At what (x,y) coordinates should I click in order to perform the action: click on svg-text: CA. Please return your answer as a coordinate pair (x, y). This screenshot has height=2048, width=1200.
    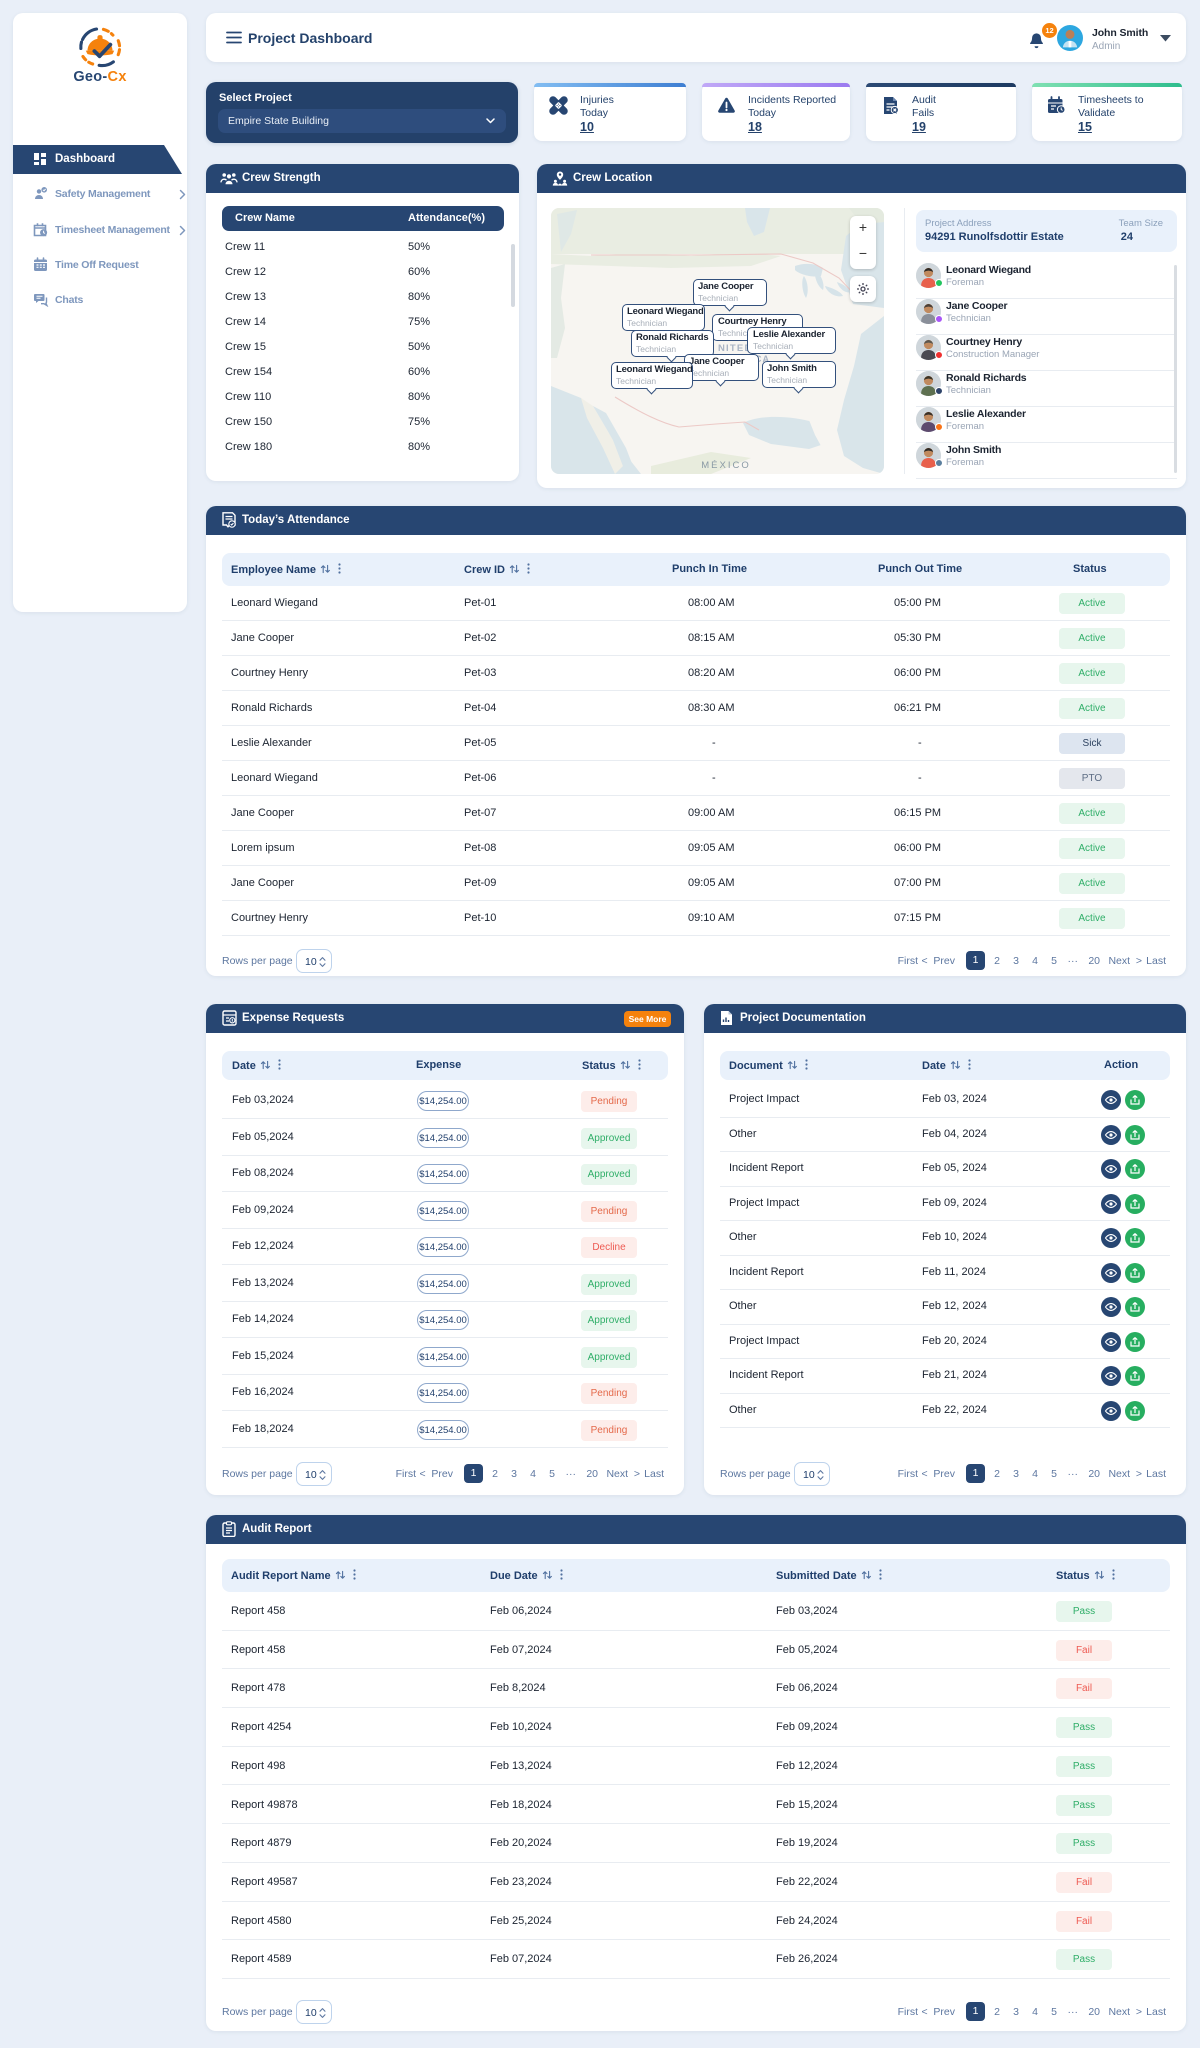
    Looking at the image, I should click on (762, 359).